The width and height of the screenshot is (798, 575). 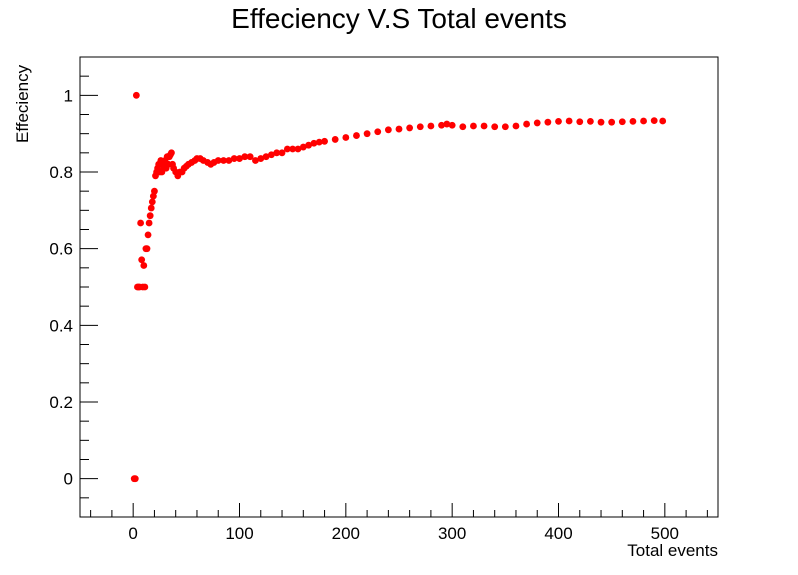 I want to click on y-tick-label: 0.8, so click(x=61, y=172).